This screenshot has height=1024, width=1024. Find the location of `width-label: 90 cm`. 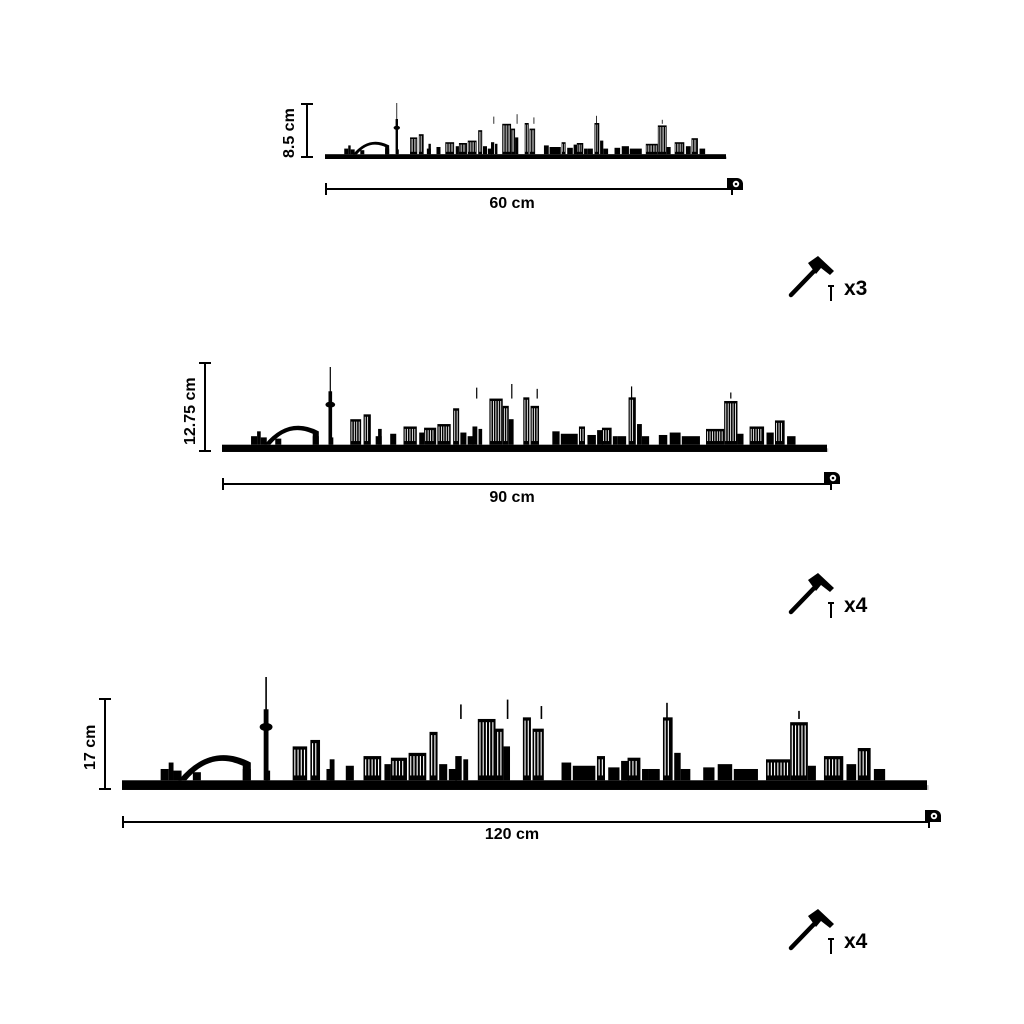

width-label: 90 cm is located at coordinates (512, 497).